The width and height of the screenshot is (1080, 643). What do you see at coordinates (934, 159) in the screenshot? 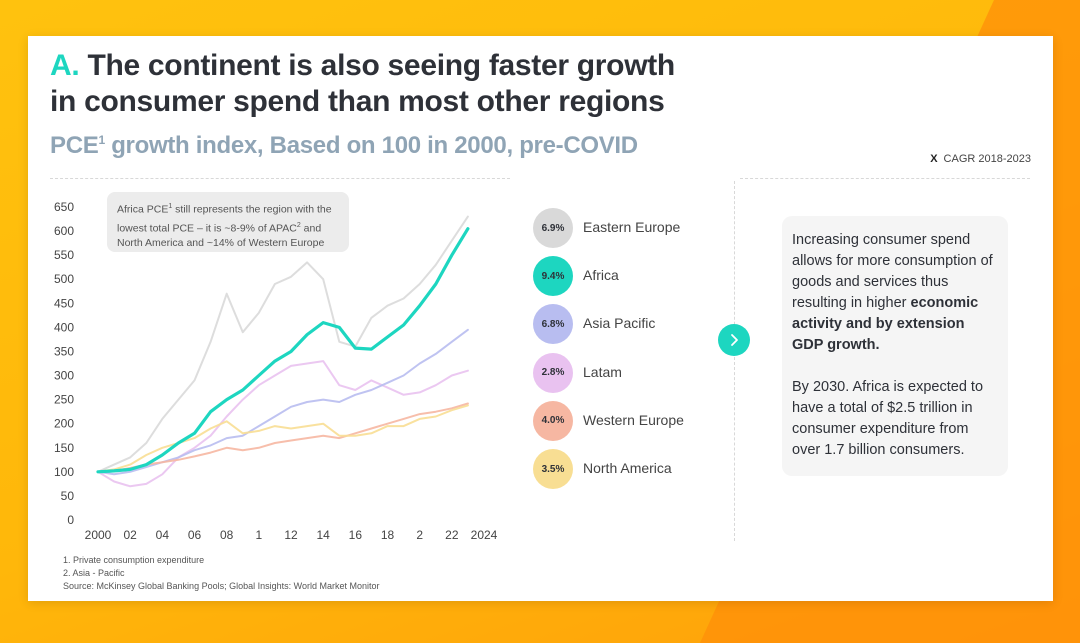
I see `cagr-x-mark: X` at bounding box center [934, 159].